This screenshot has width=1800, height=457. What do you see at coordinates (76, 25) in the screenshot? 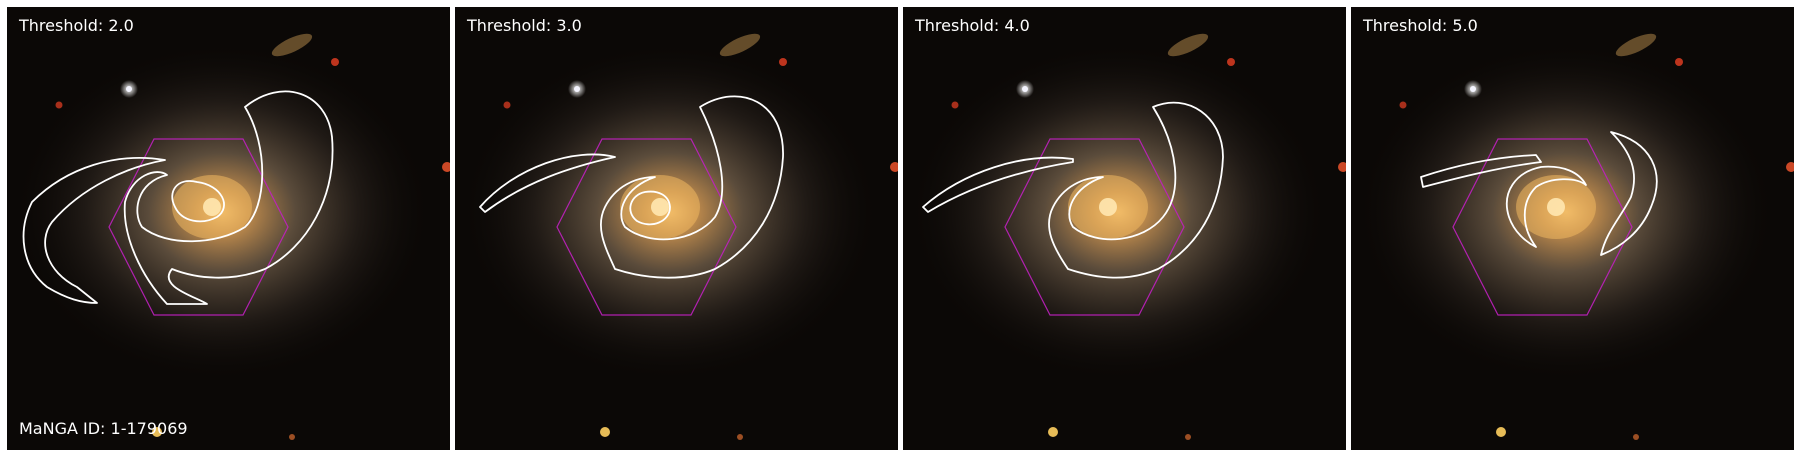
I see `threshold-label: Threshold: 2.0` at bounding box center [76, 25].